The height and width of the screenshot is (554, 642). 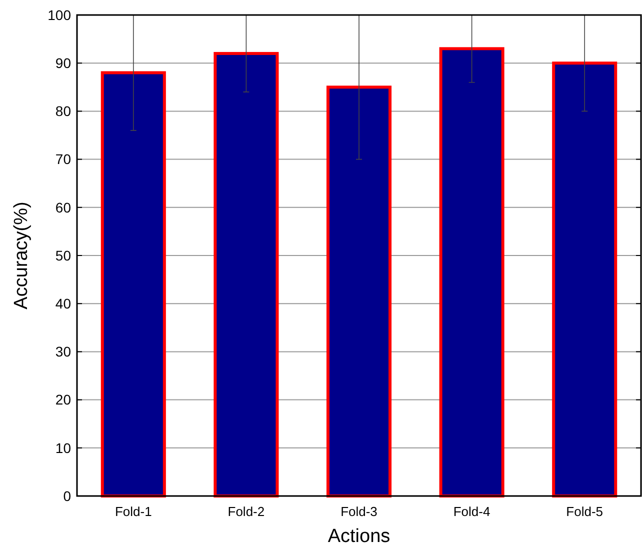 What do you see at coordinates (67, 496) in the screenshot?
I see `y-tick-label: 0` at bounding box center [67, 496].